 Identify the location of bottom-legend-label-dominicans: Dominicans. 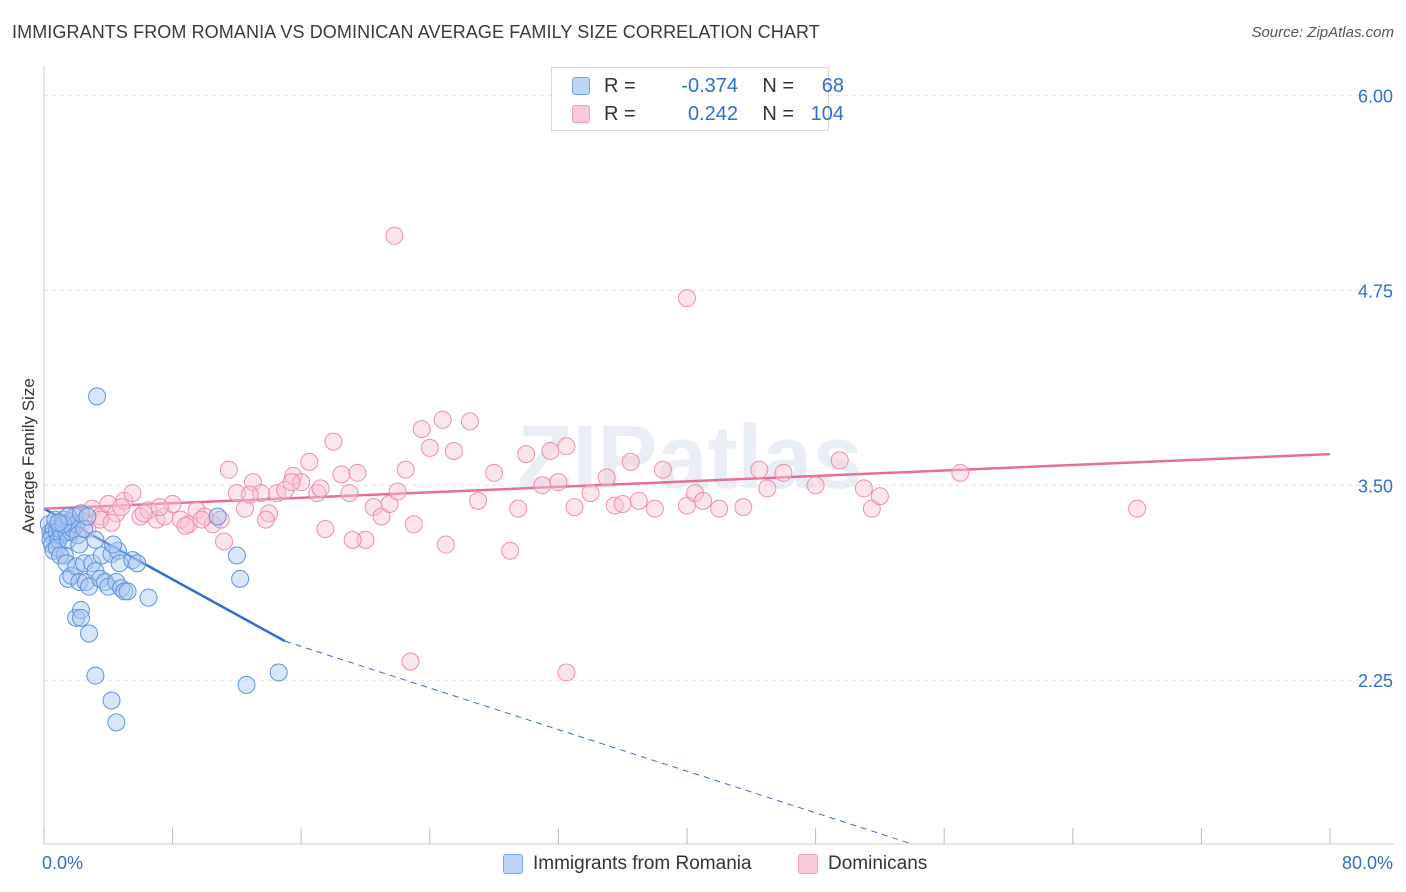
(878, 863).